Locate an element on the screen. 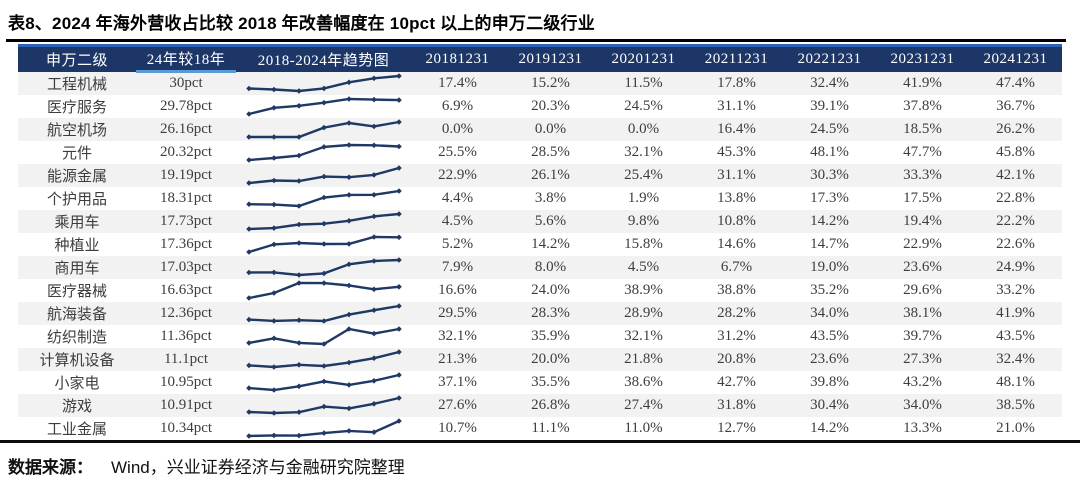 Image resolution: width=1080 pixels, height=483 pixels. value-cell: 30.4% is located at coordinates (829, 404).